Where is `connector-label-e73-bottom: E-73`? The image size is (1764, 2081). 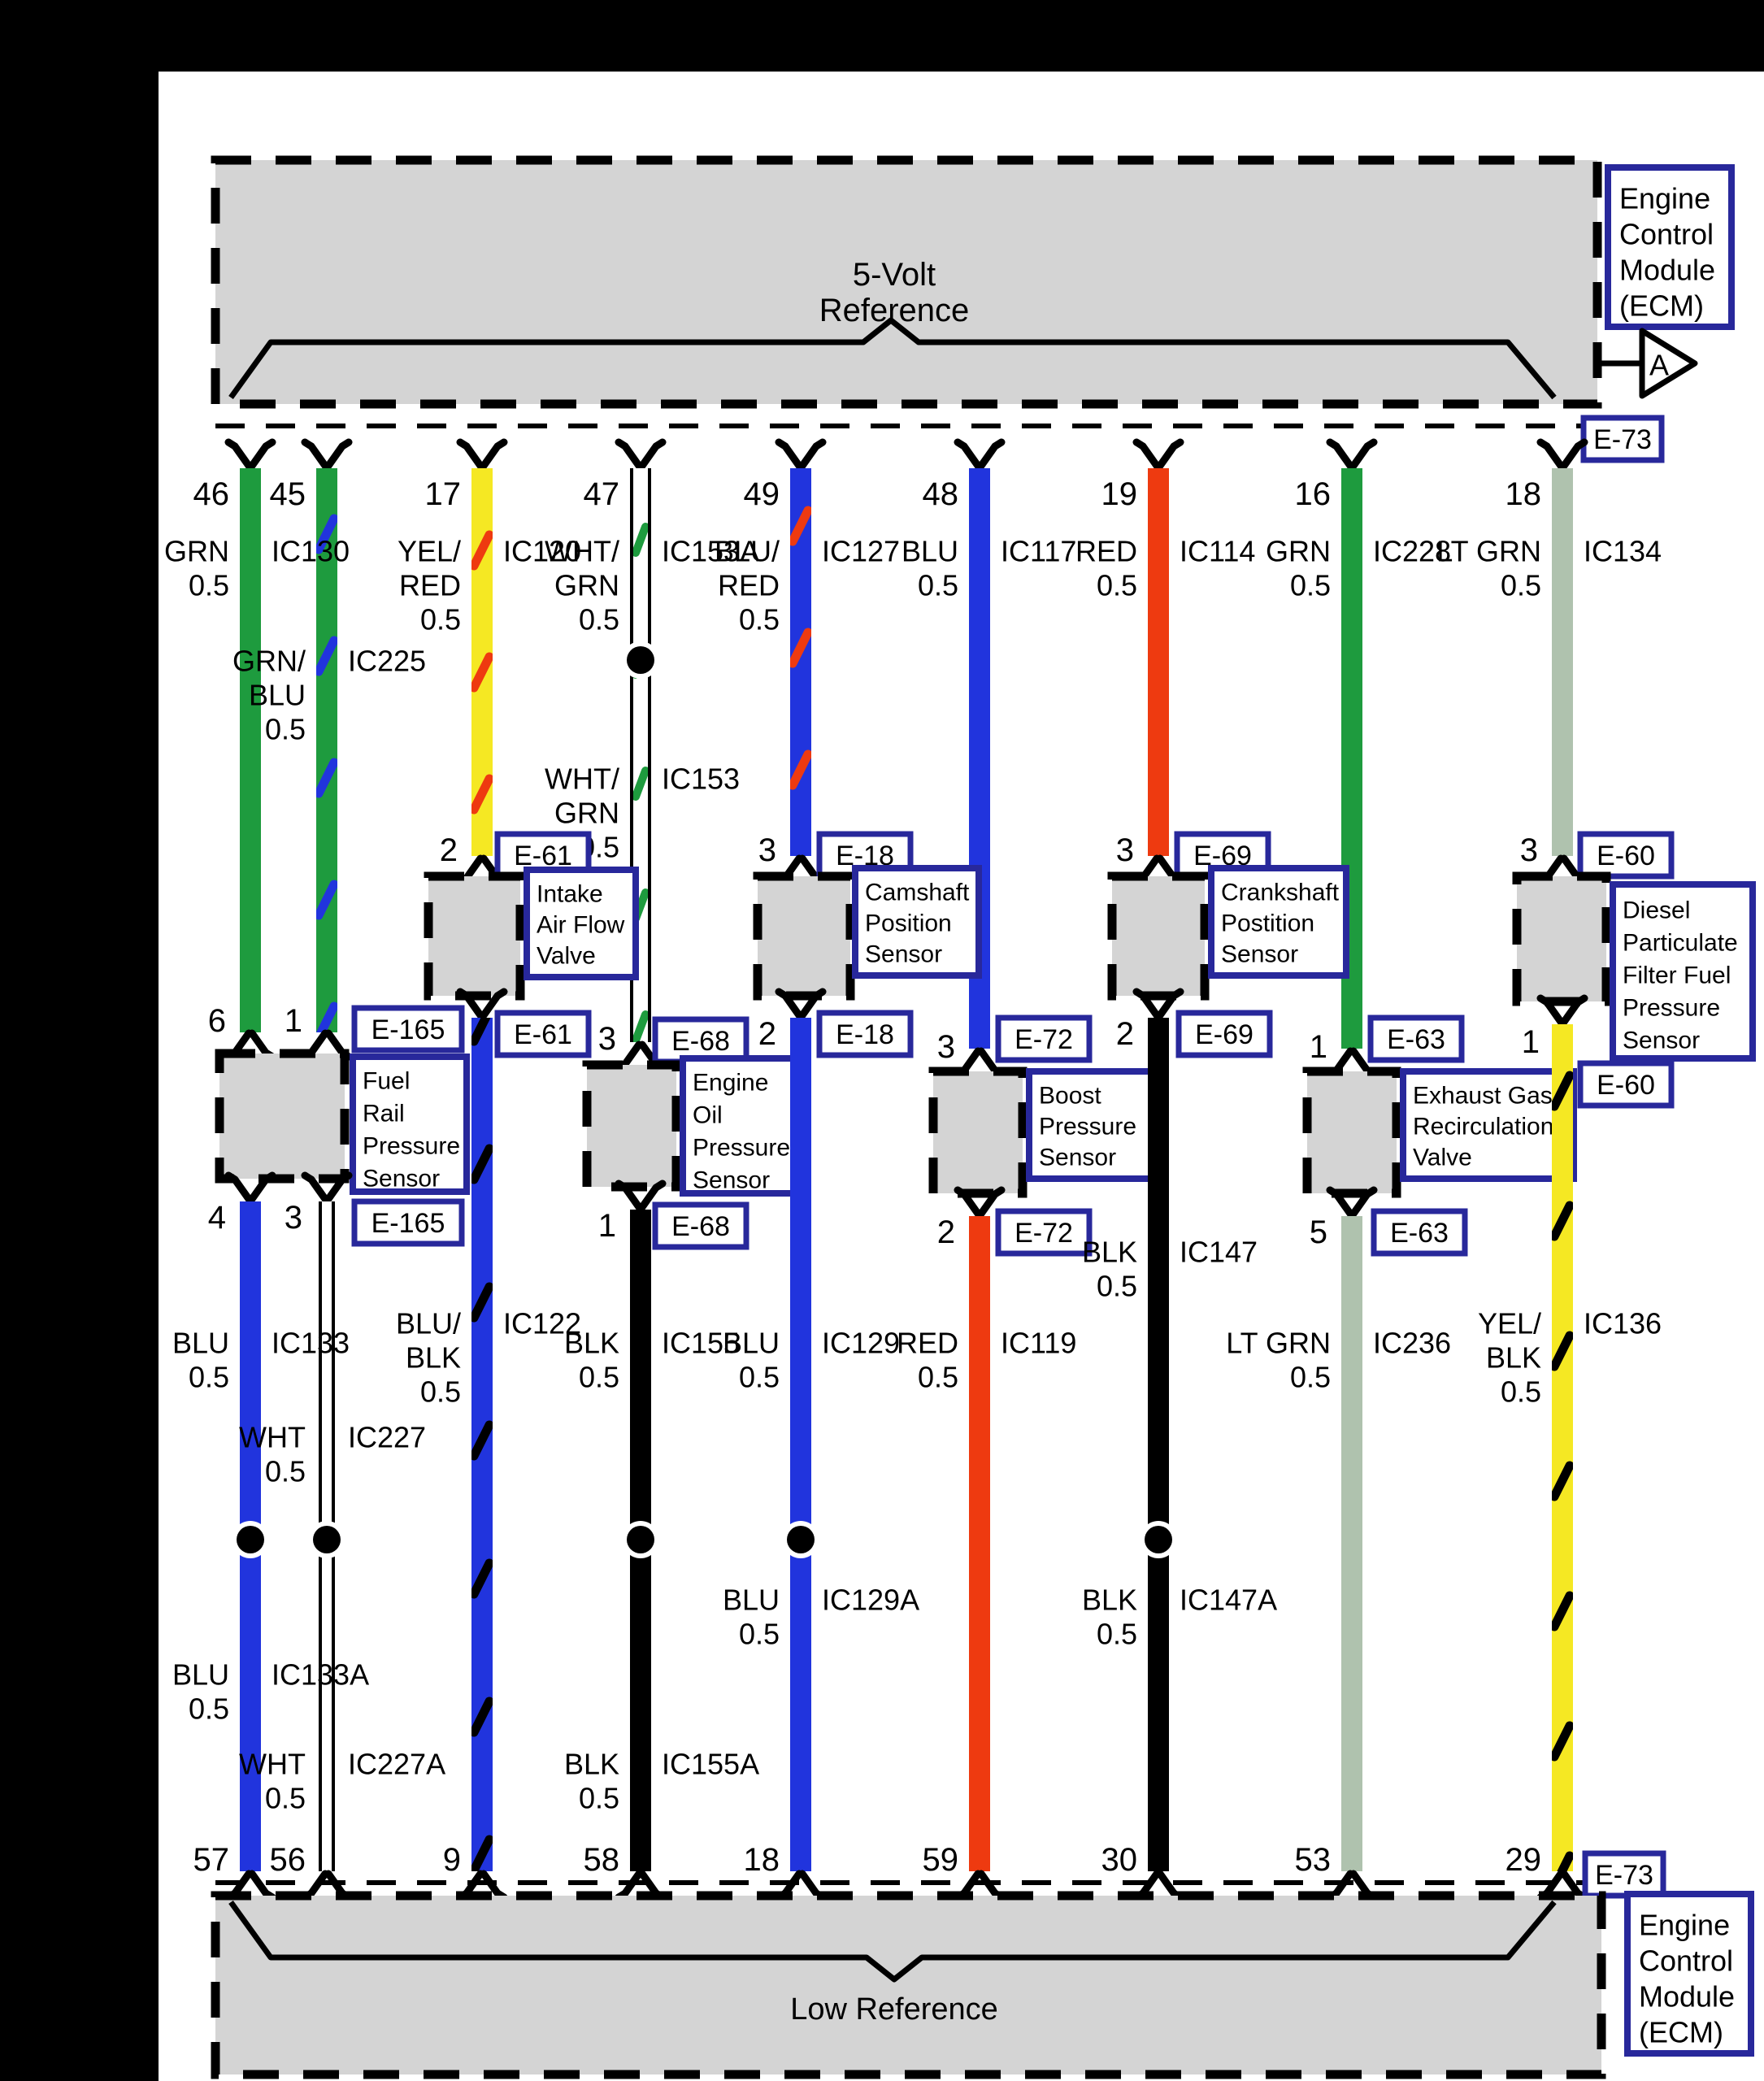
connector-label-e73-bottom: E-73 is located at coordinates (1624, 1876).